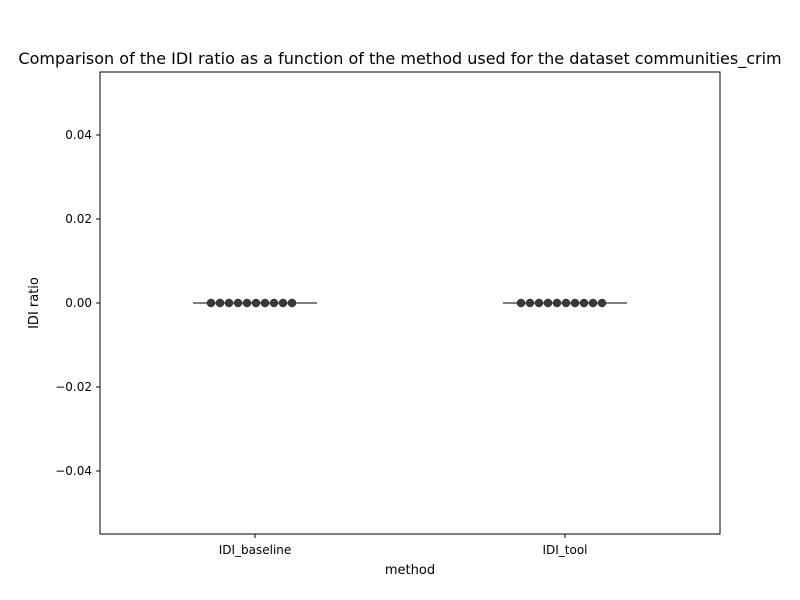 The height and width of the screenshot is (600, 800). Describe the element at coordinates (73, 471) in the screenshot. I see `y-tick-label: −0.04` at that location.